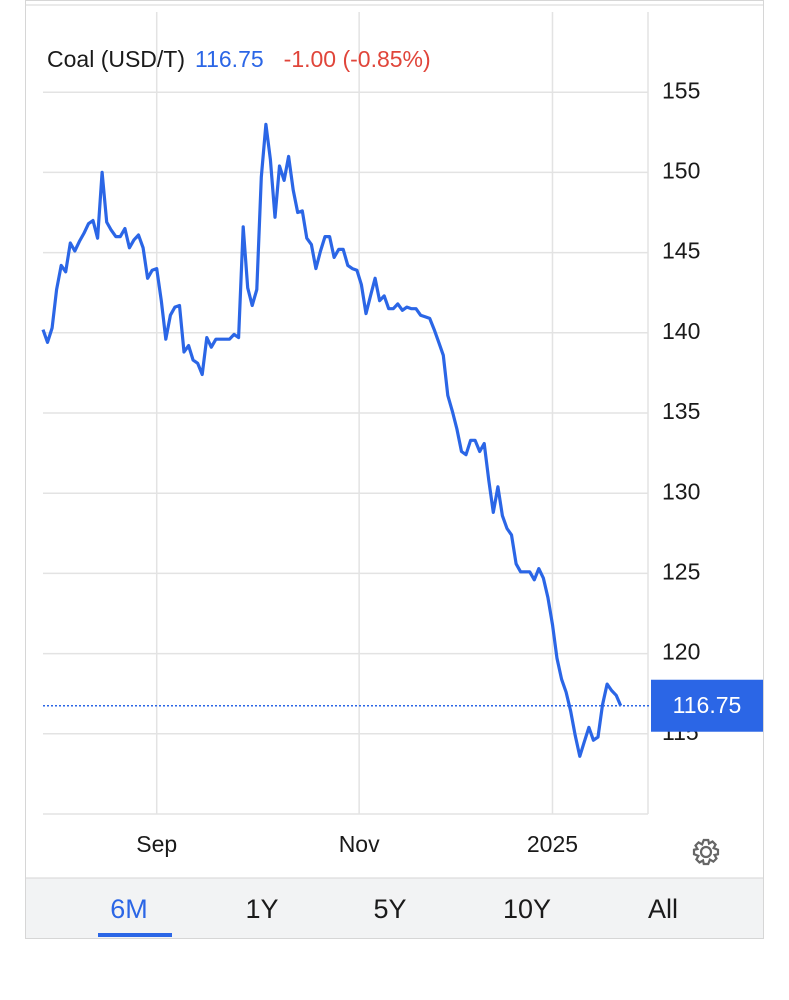 This screenshot has width=789, height=1000. I want to click on x-tick-label: Nov, so click(359, 844).